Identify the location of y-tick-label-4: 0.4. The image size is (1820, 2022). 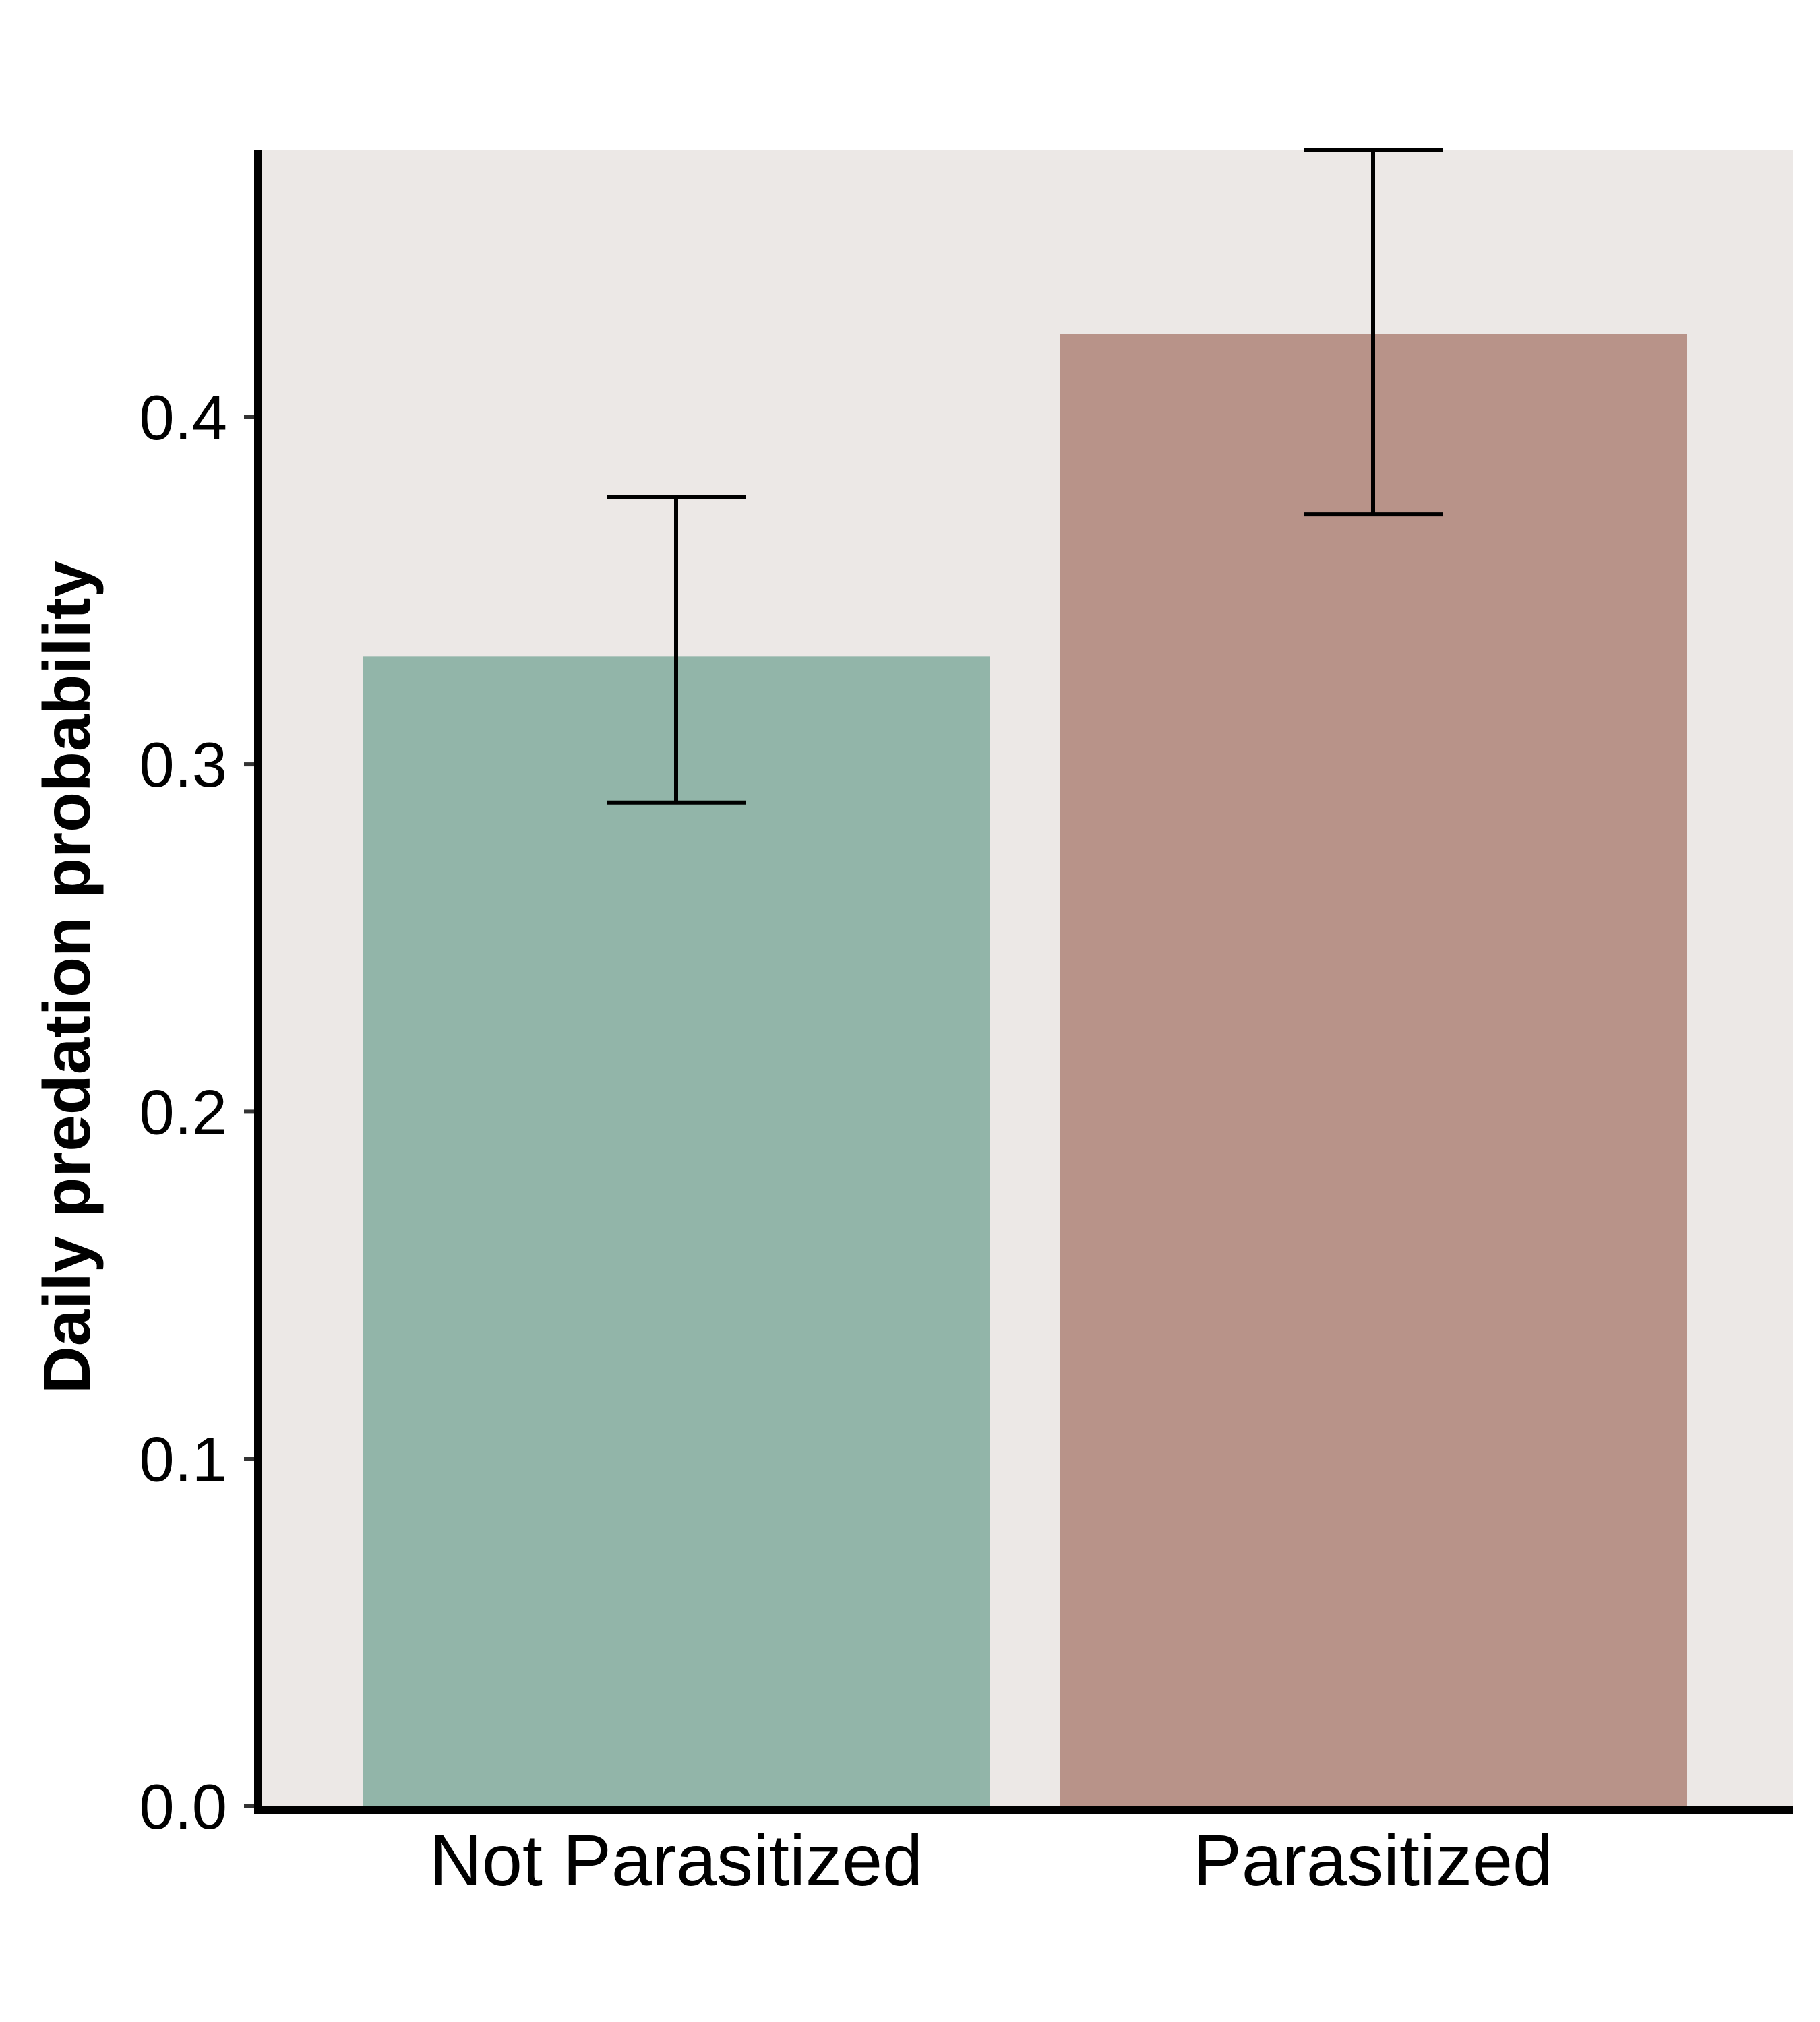
(183, 418).